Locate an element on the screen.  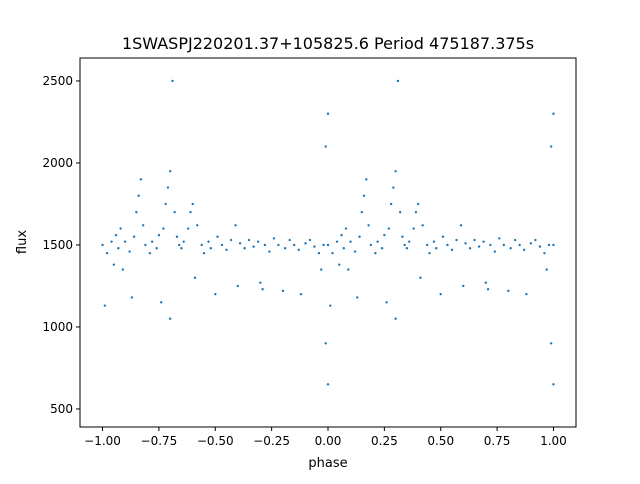
x-tick-label: −0.25 is located at coordinates (271, 441).